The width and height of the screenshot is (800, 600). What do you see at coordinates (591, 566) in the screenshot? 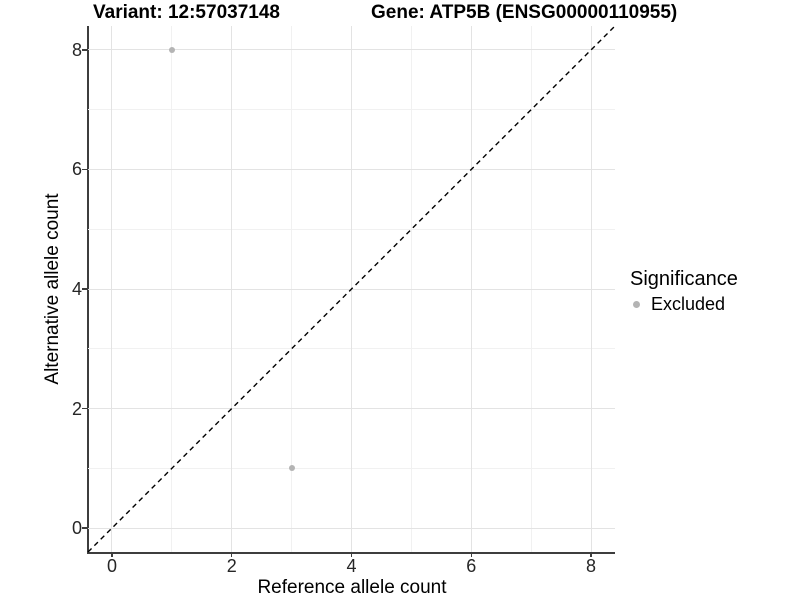
I see `x-tick-label: 8` at bounding box center [591, 566].